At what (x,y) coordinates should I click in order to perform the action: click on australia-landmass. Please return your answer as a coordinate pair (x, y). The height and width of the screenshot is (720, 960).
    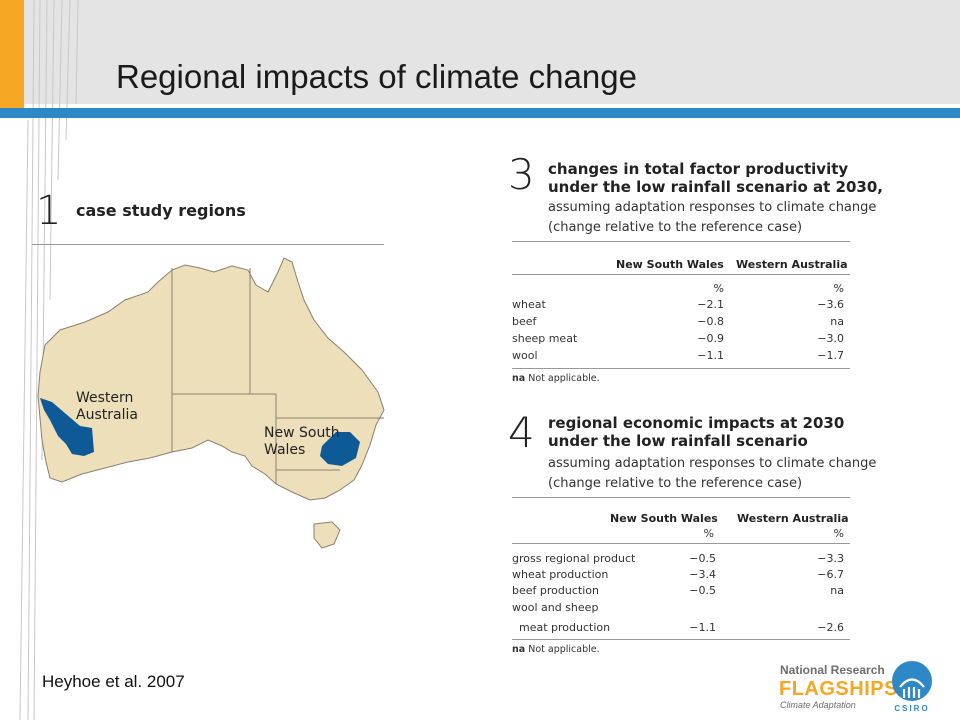
    Looking at the image, I should click on (211, 379).